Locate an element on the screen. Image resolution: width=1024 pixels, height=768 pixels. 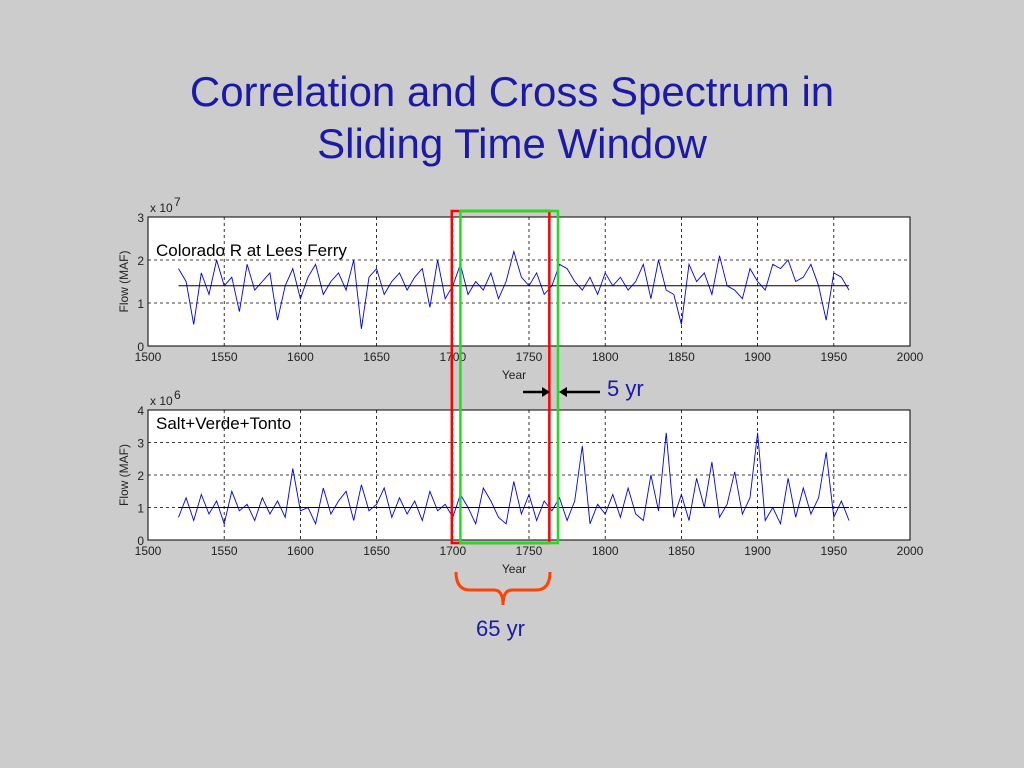
arrow-right-icon is located at coordinates (546, 392).